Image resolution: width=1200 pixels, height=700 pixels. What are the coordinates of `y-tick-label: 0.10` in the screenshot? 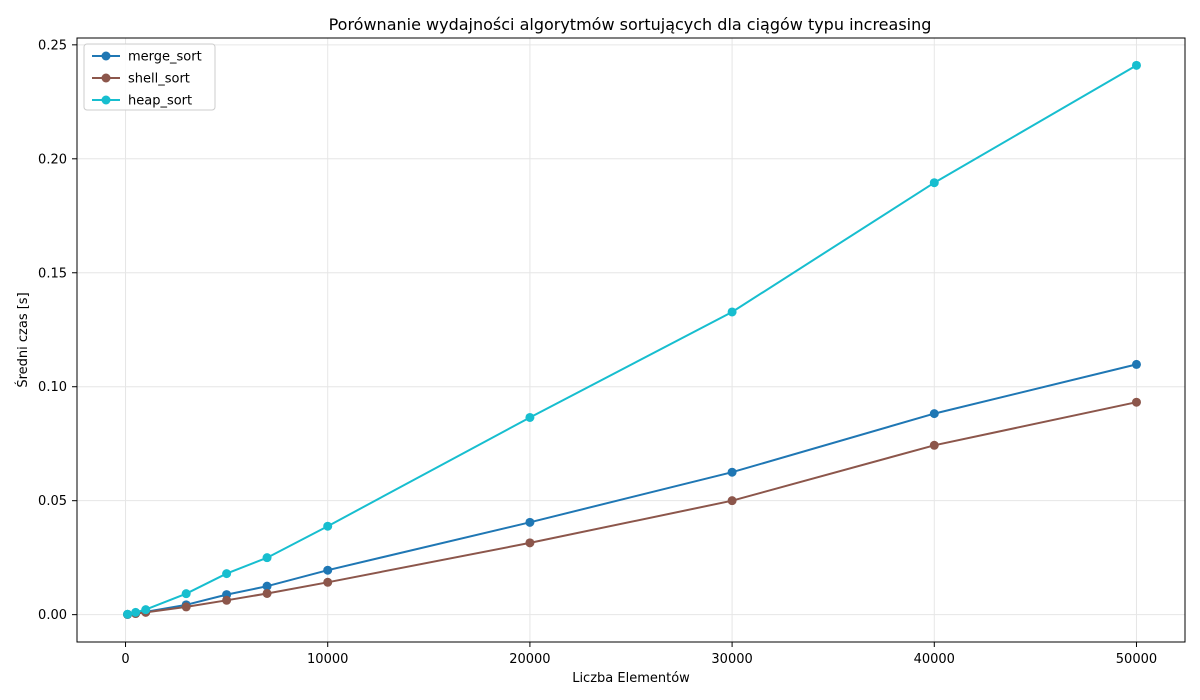 It's located at (52, 387).